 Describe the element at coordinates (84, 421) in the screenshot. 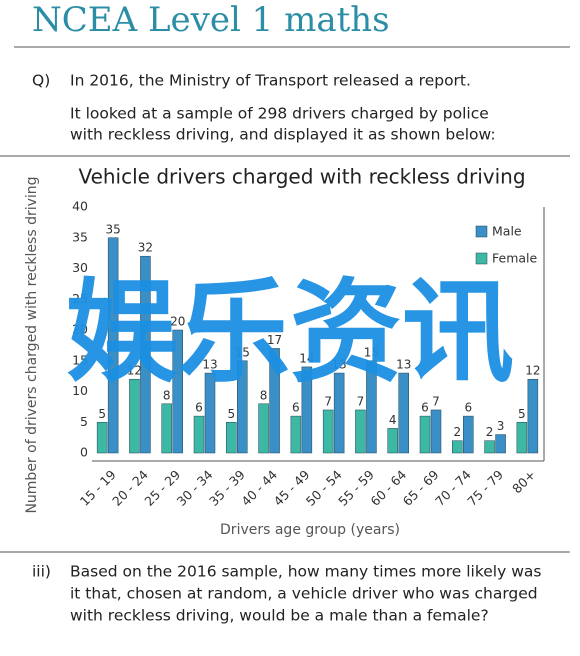

I see `y-tick-label: 5` at that location.